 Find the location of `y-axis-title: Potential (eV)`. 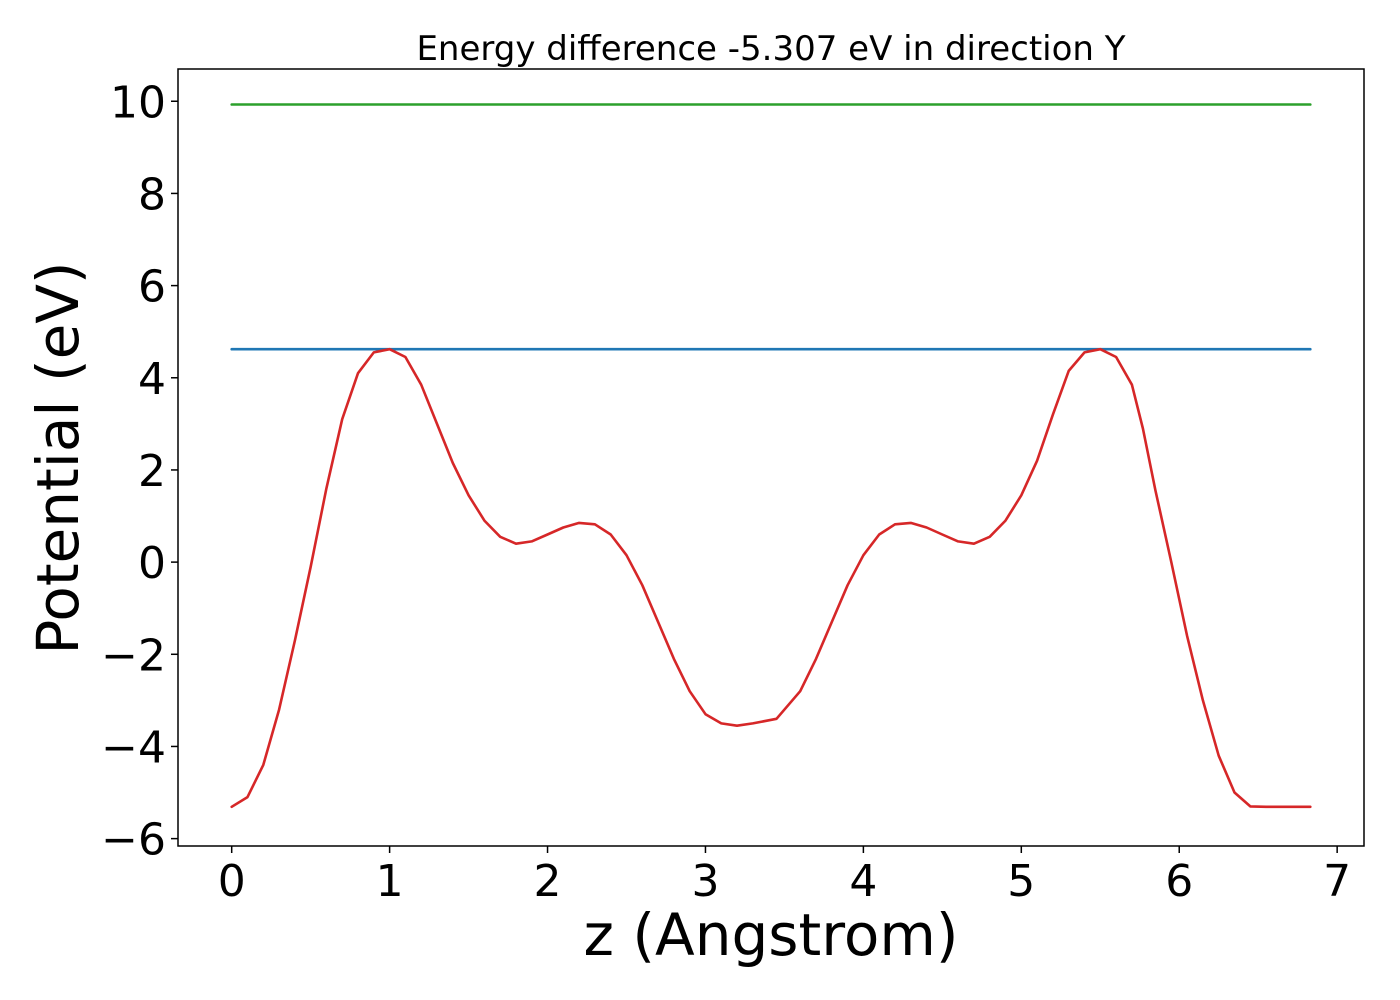

y-axis-title: Potential (eV) is located at coordinates (58, 457).